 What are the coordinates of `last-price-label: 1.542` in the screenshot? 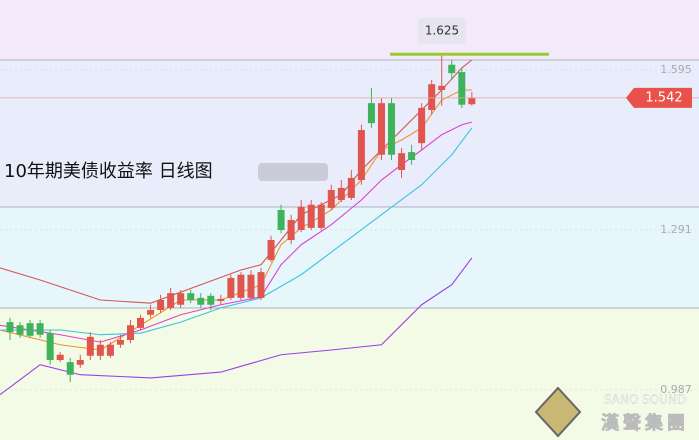 It's located at (663, 97).